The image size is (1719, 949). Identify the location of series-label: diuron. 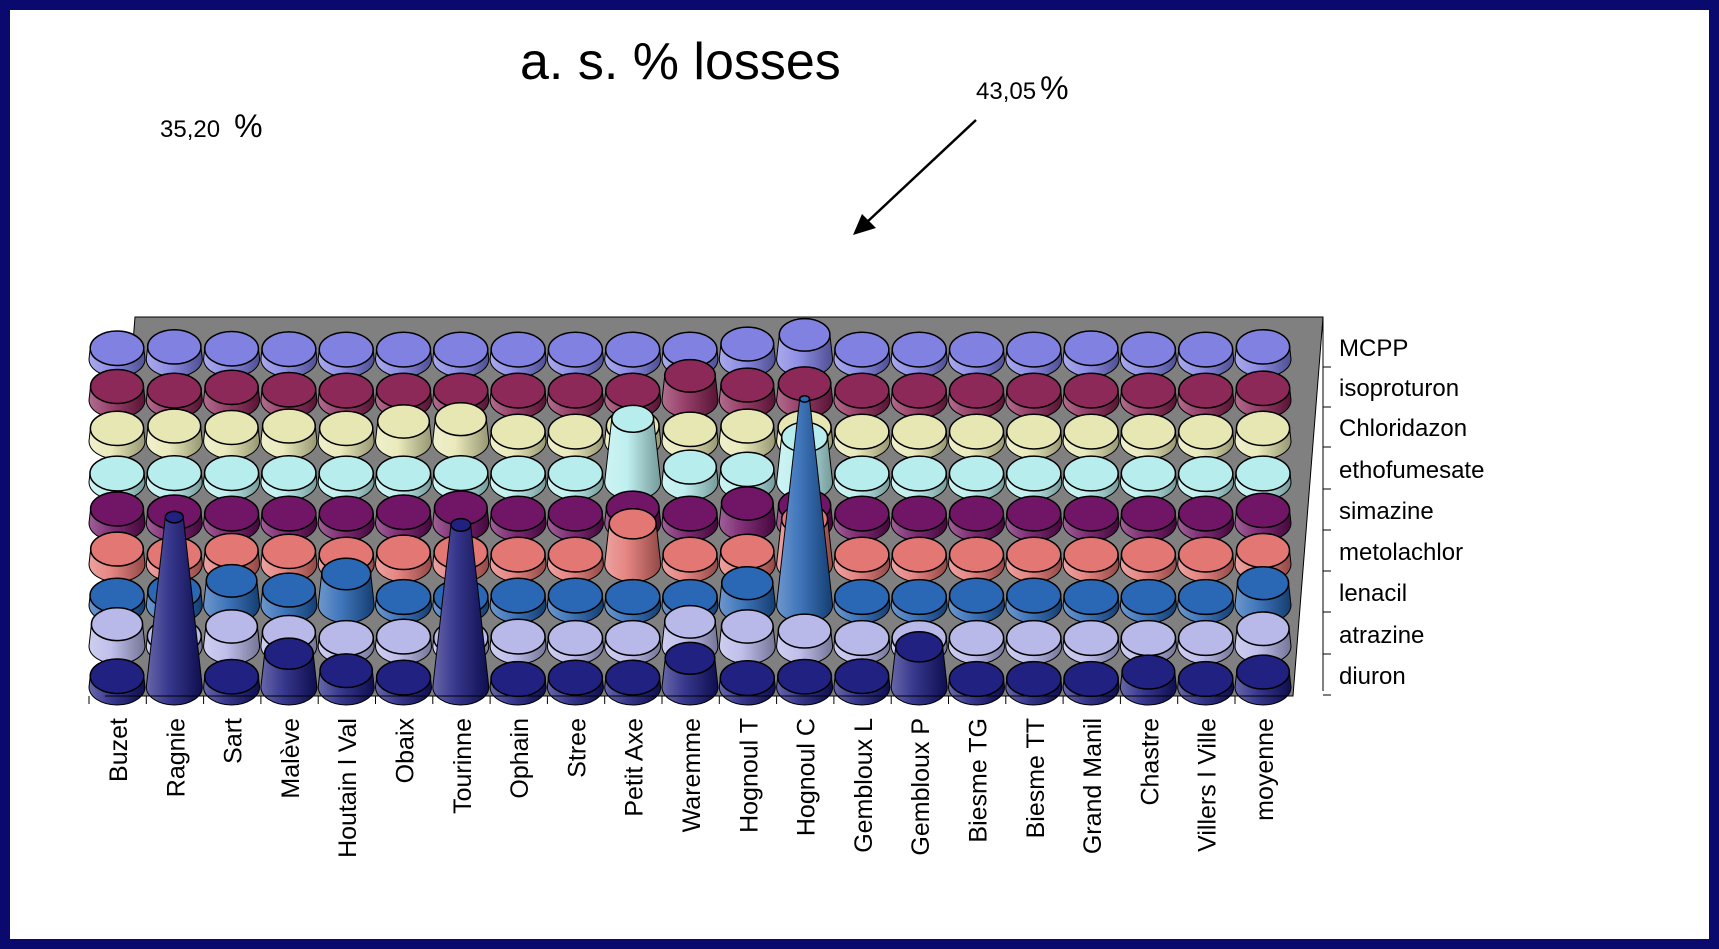
(1372, 676).